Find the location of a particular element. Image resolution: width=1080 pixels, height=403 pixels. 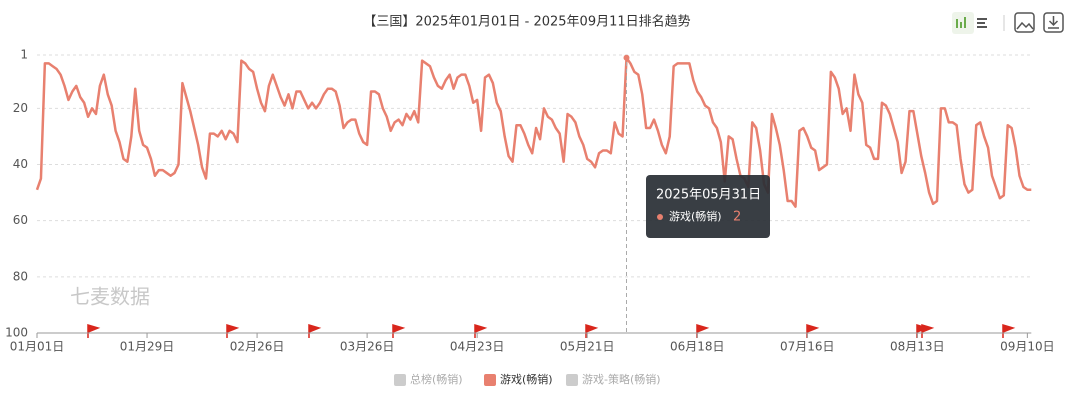

chart-type-button is located at coordinates (963, 23).